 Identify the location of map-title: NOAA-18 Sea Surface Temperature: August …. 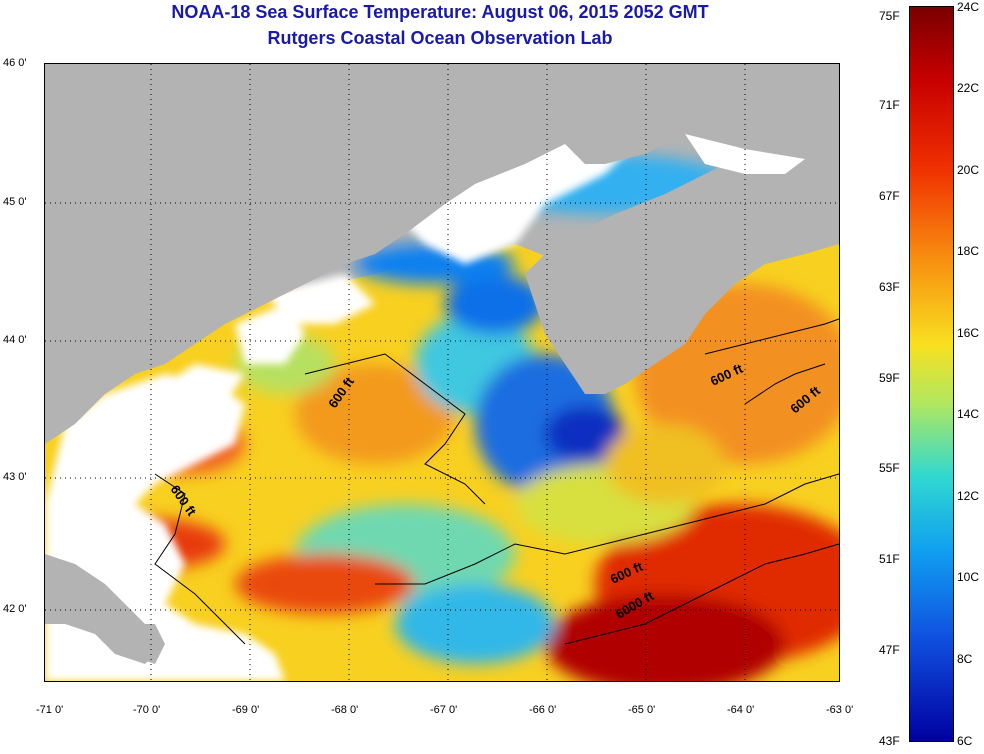
(440, 12).